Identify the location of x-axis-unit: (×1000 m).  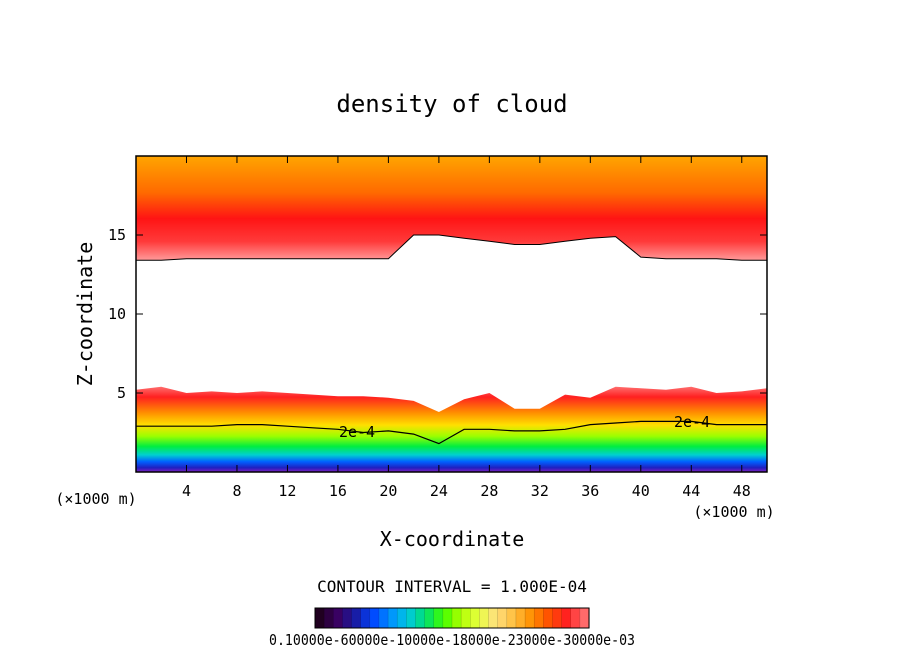
(95, 499).